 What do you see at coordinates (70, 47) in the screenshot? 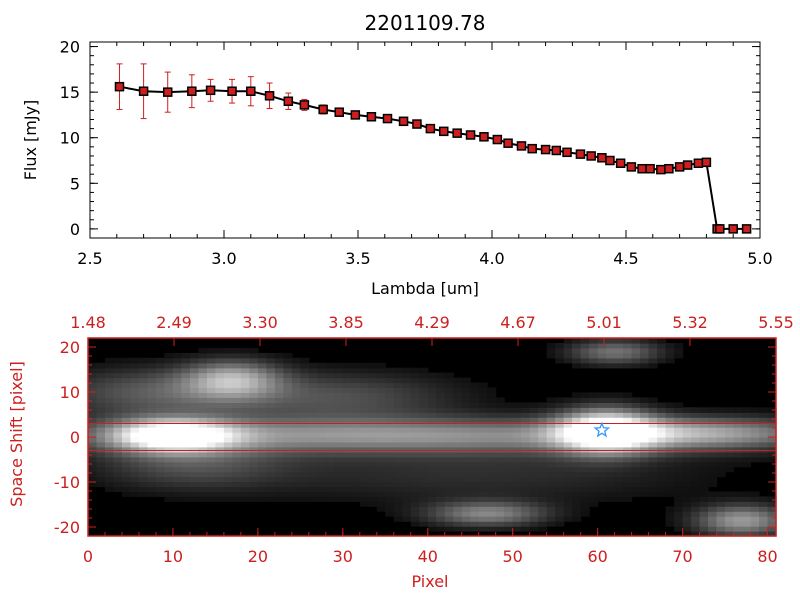
I see `y-tick-label: 20` at bounding box center [70, 47].